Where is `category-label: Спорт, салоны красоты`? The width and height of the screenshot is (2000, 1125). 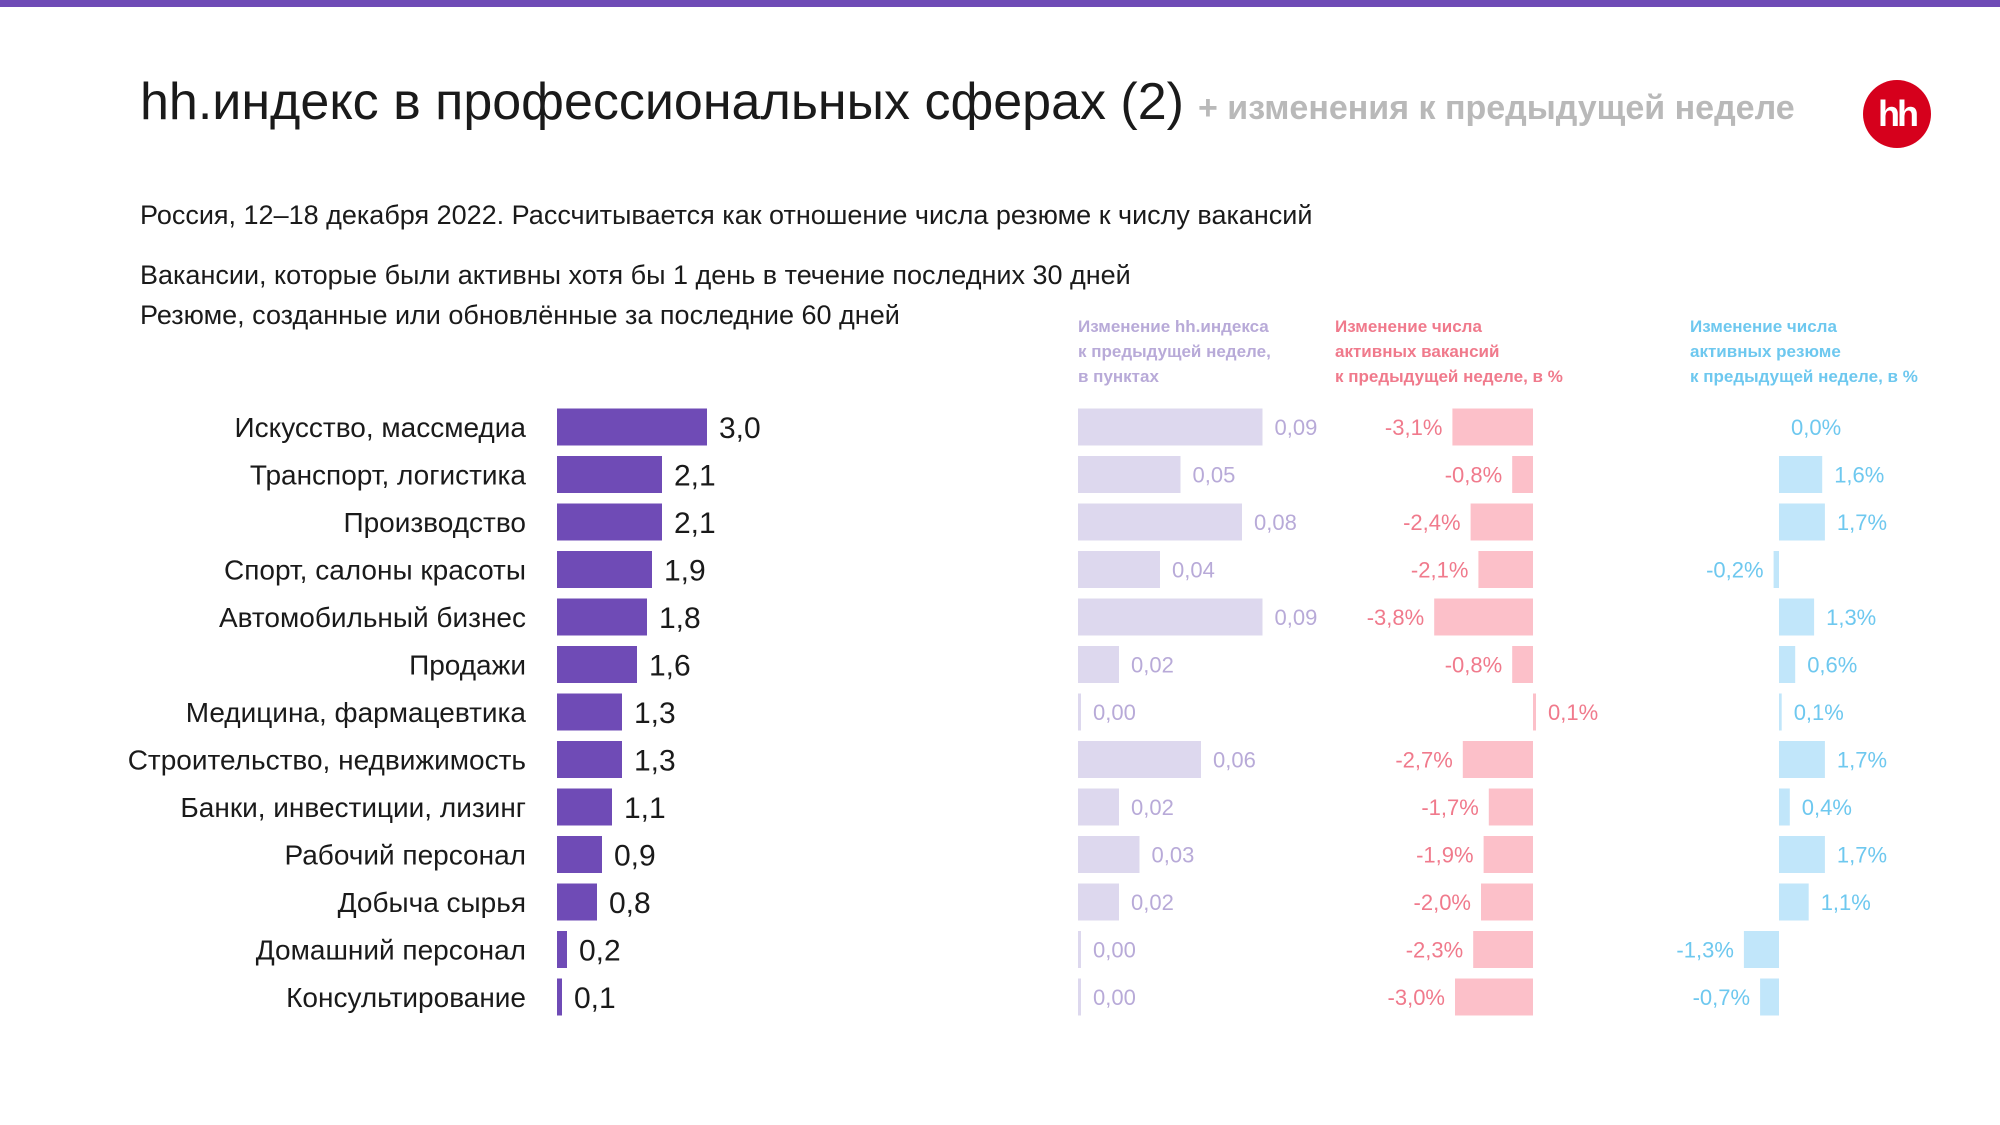 category-label: Спорт, салоны красоты is located at coordinates (375, 570).